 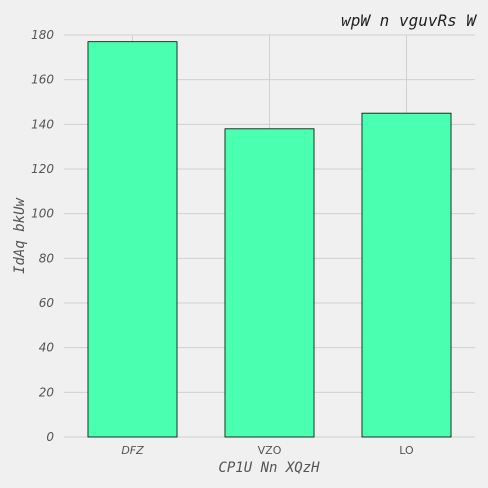 I want to click on x-tick-labels: DFZ VZO LO, so click(x=267, y=450).